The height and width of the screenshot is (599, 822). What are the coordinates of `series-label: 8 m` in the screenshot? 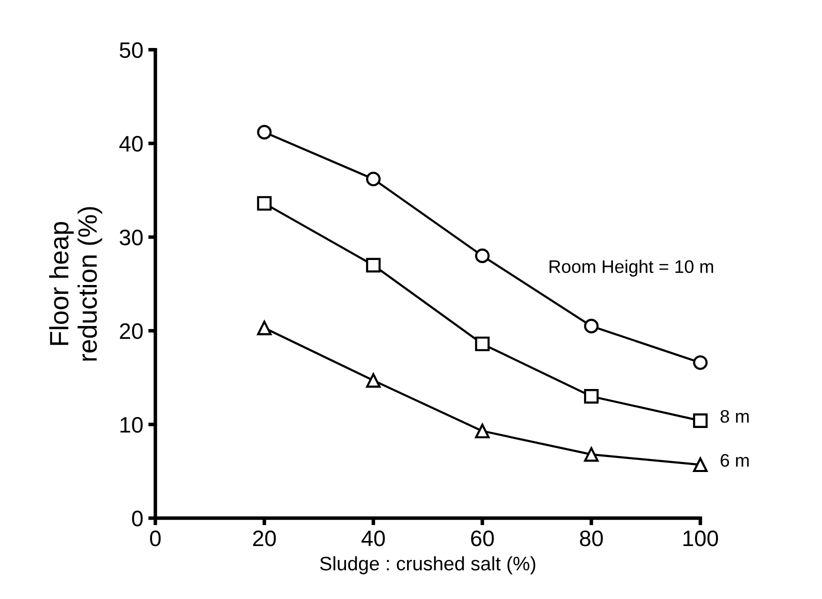 It's located at (734, 416).